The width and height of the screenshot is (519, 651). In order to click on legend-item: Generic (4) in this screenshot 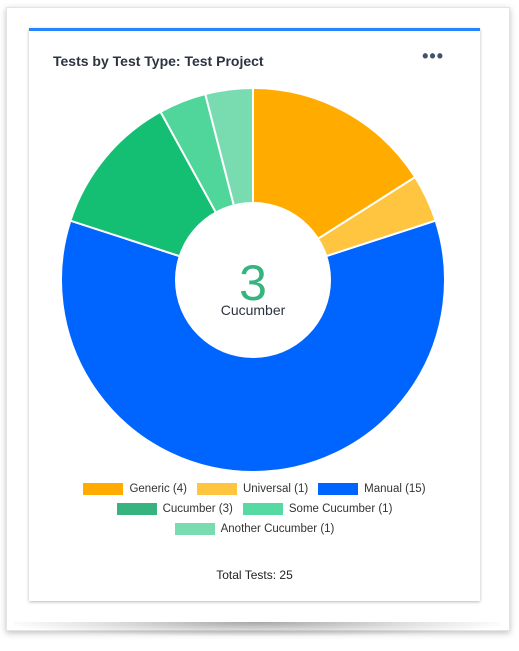, I will do `click(135, 489)`.